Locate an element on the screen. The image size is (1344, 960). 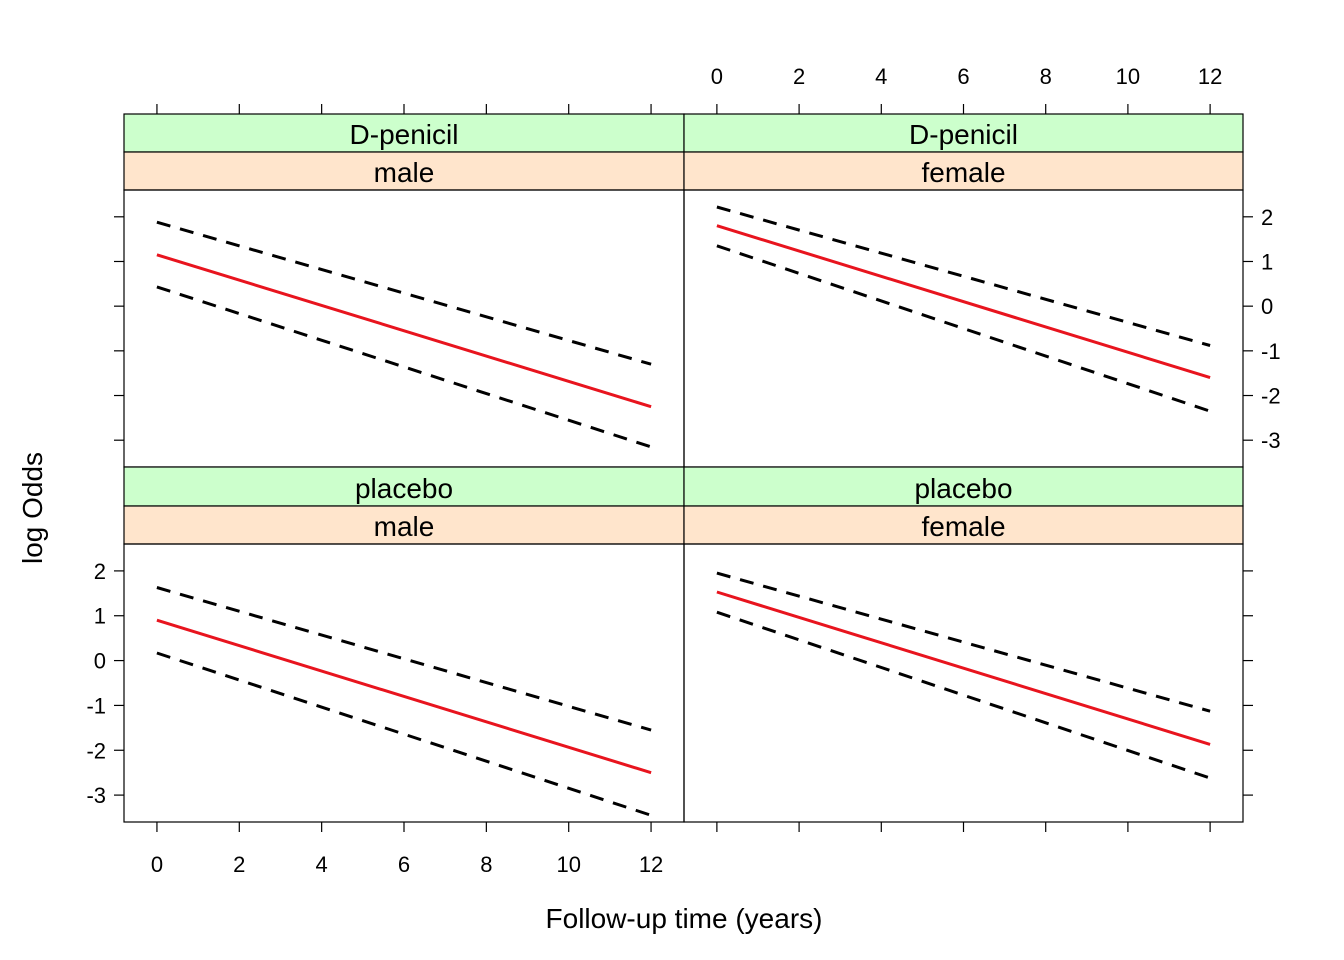
strip-drug is located at coordinates (404, 133).